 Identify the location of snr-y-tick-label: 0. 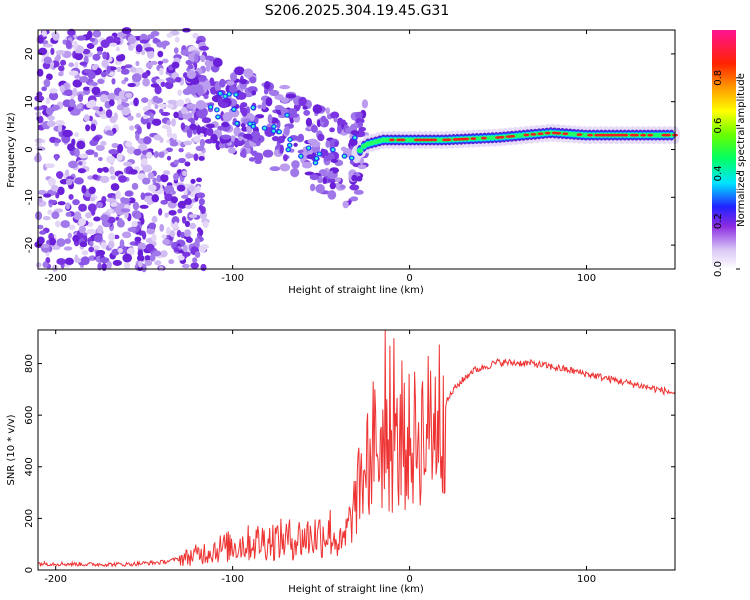
(29, 570).